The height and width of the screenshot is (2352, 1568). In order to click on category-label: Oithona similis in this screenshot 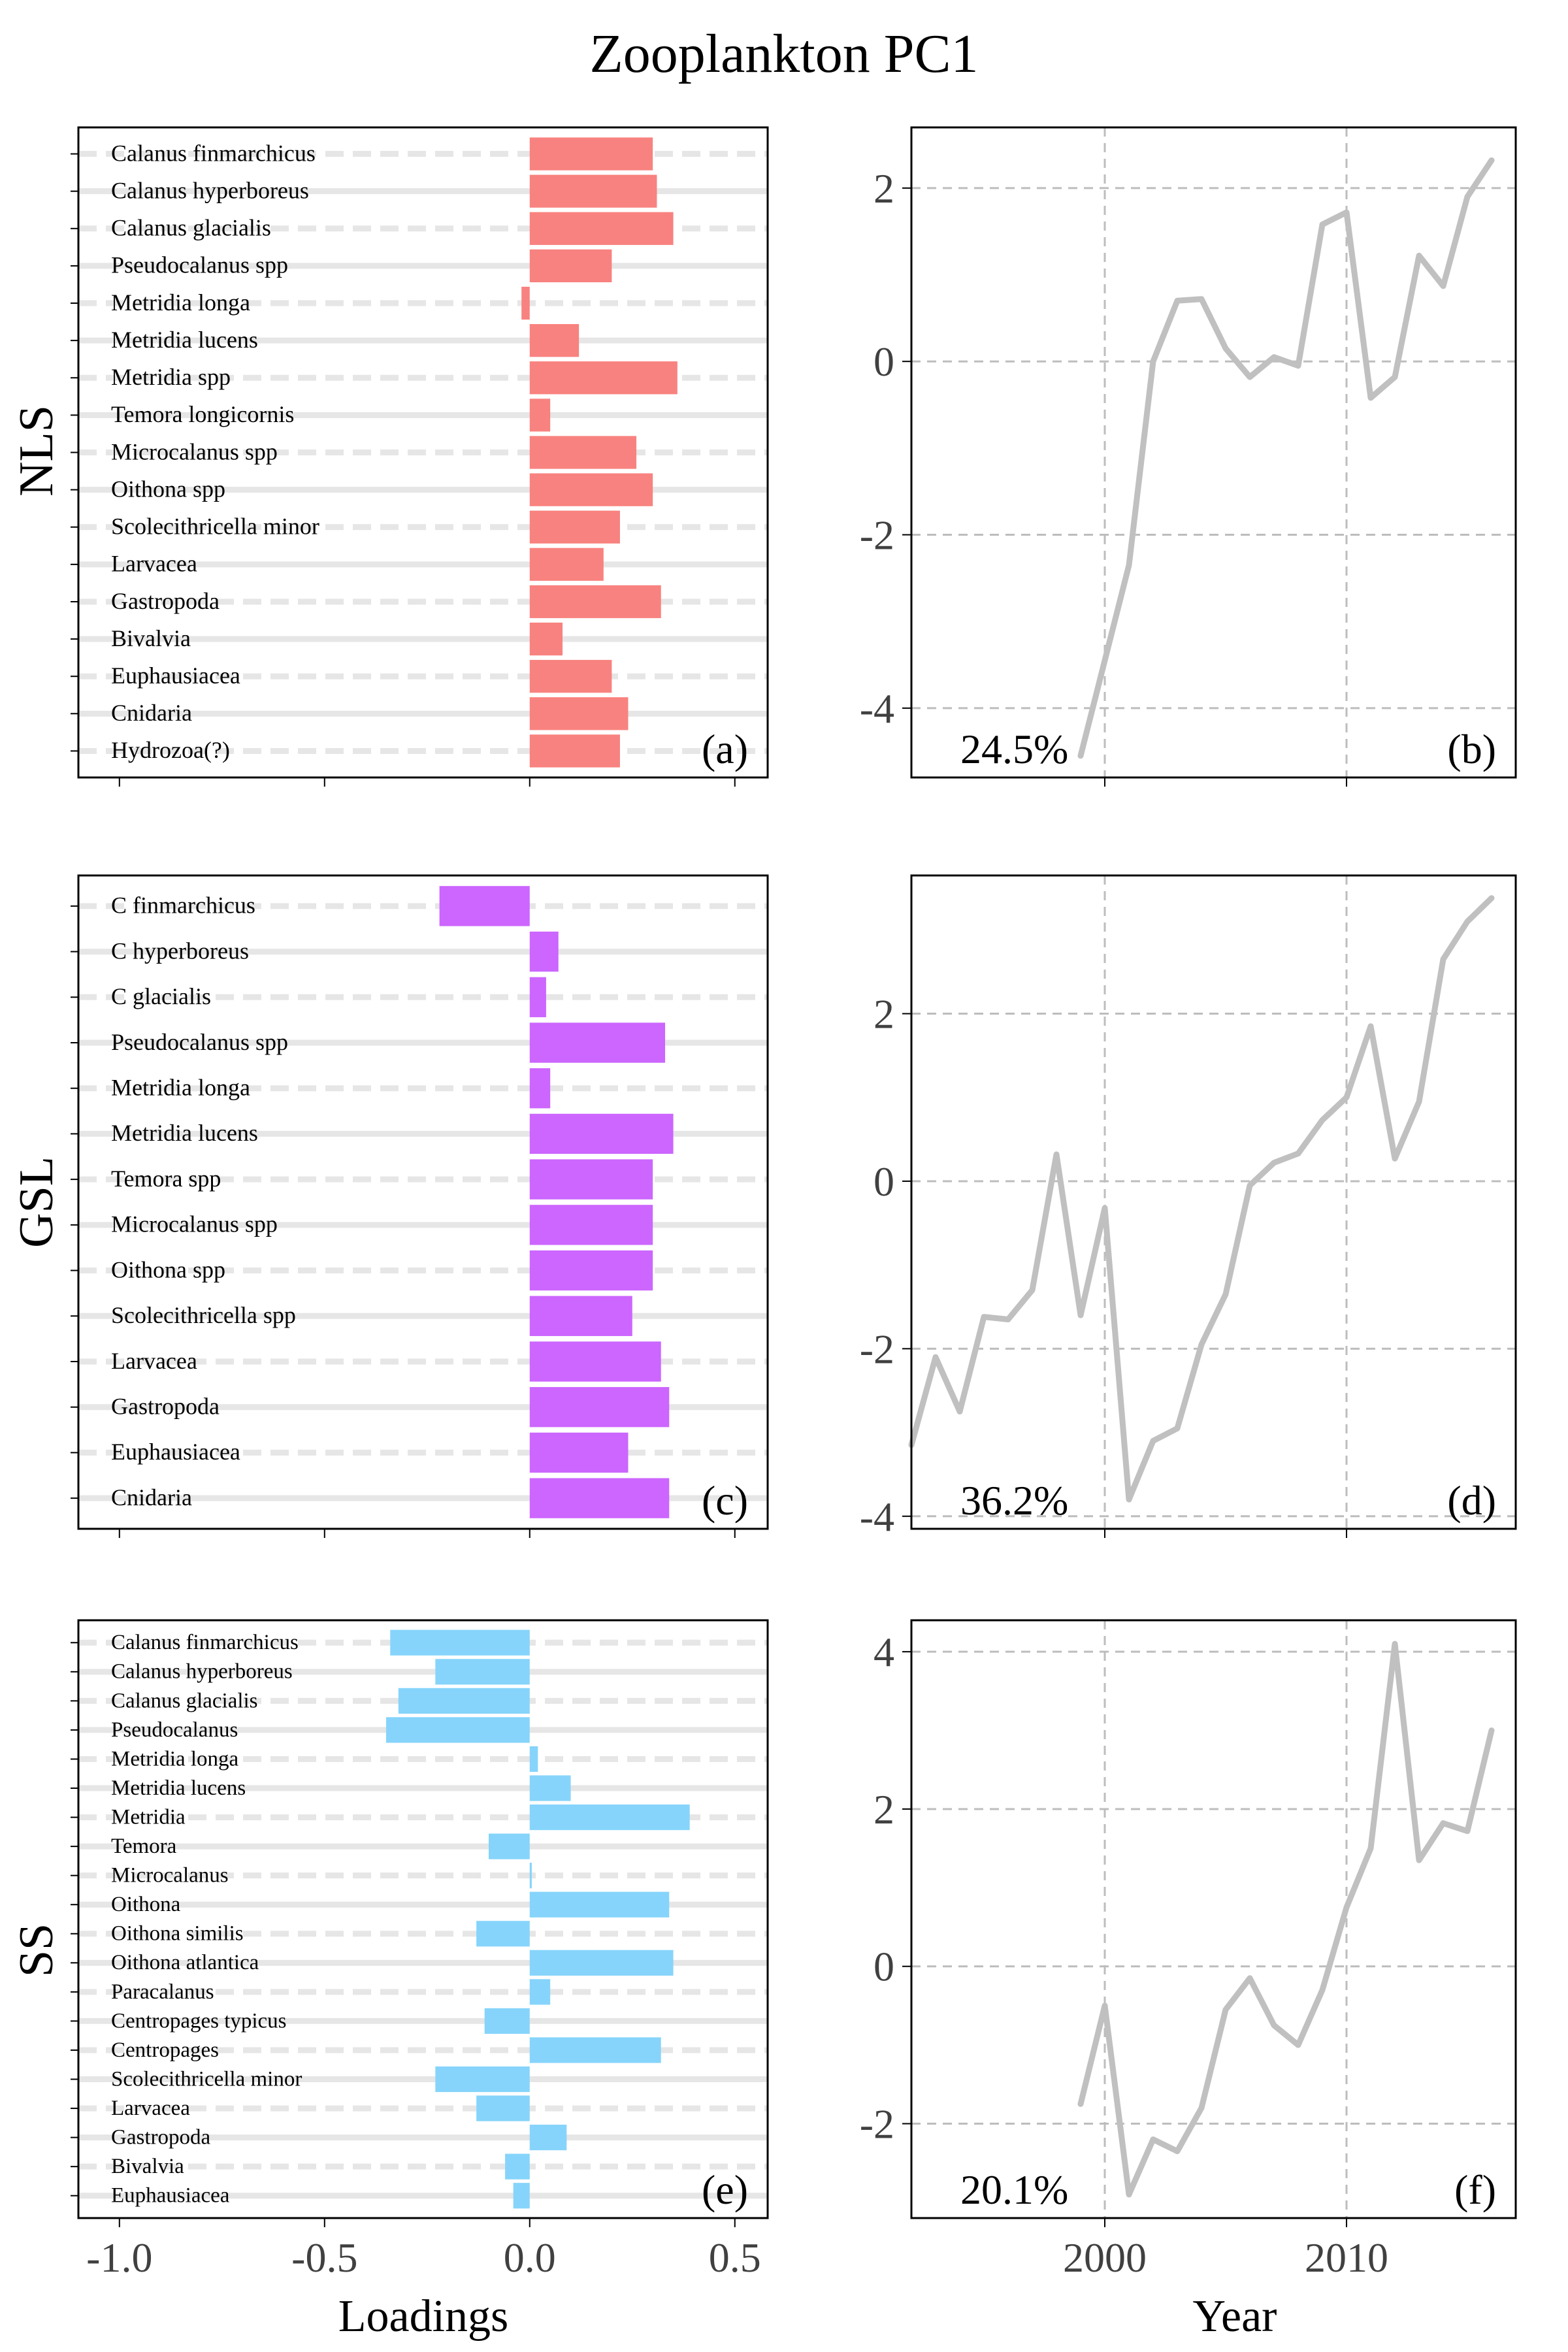, I will do `click(177, 1934)`.